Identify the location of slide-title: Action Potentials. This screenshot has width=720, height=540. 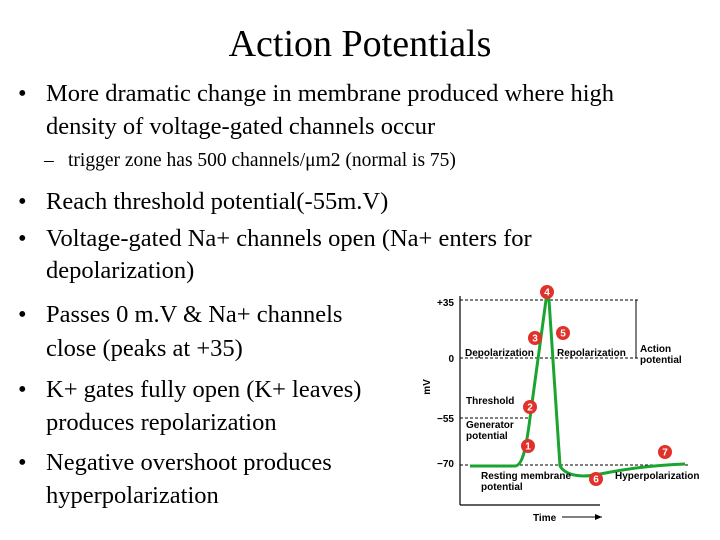
(360, 44).